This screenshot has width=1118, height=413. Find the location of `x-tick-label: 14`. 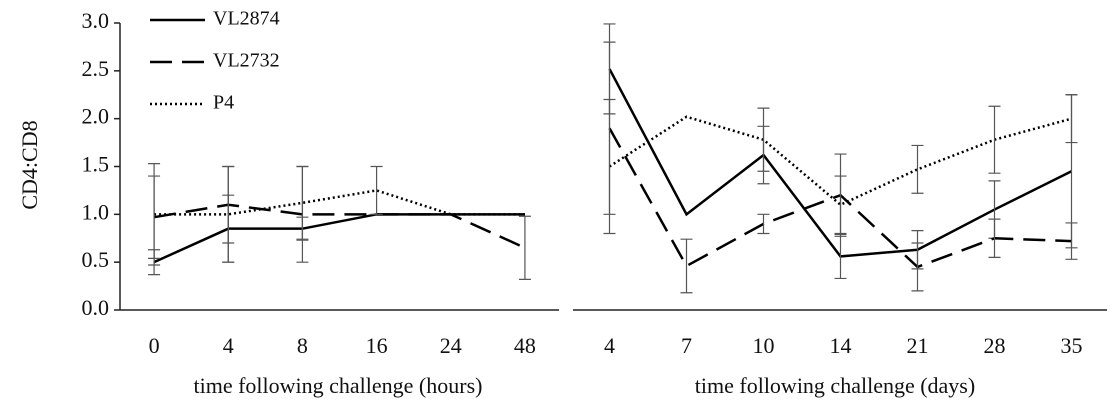

x-tick-label: 14 is located at coordinates (841, 345).